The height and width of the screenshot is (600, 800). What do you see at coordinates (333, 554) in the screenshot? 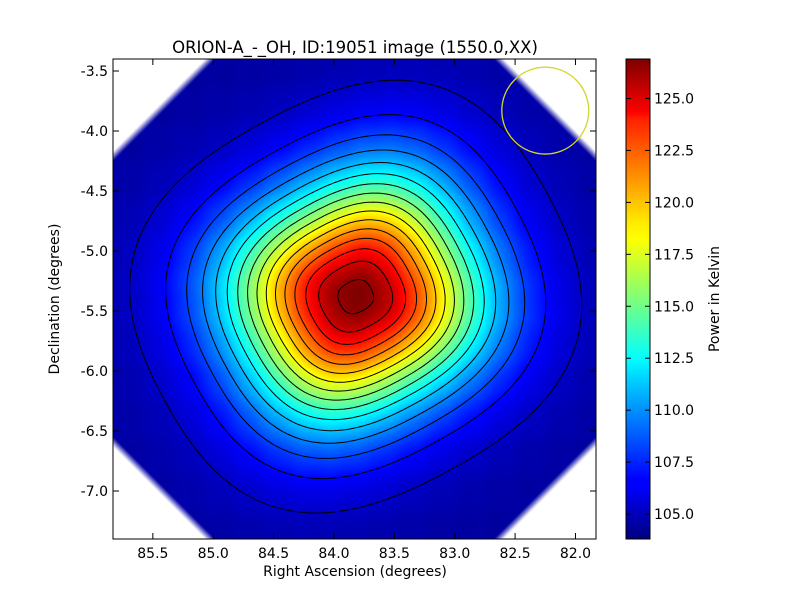
I see `x-tick-label: 84.0` at bounding box center [333, 554].